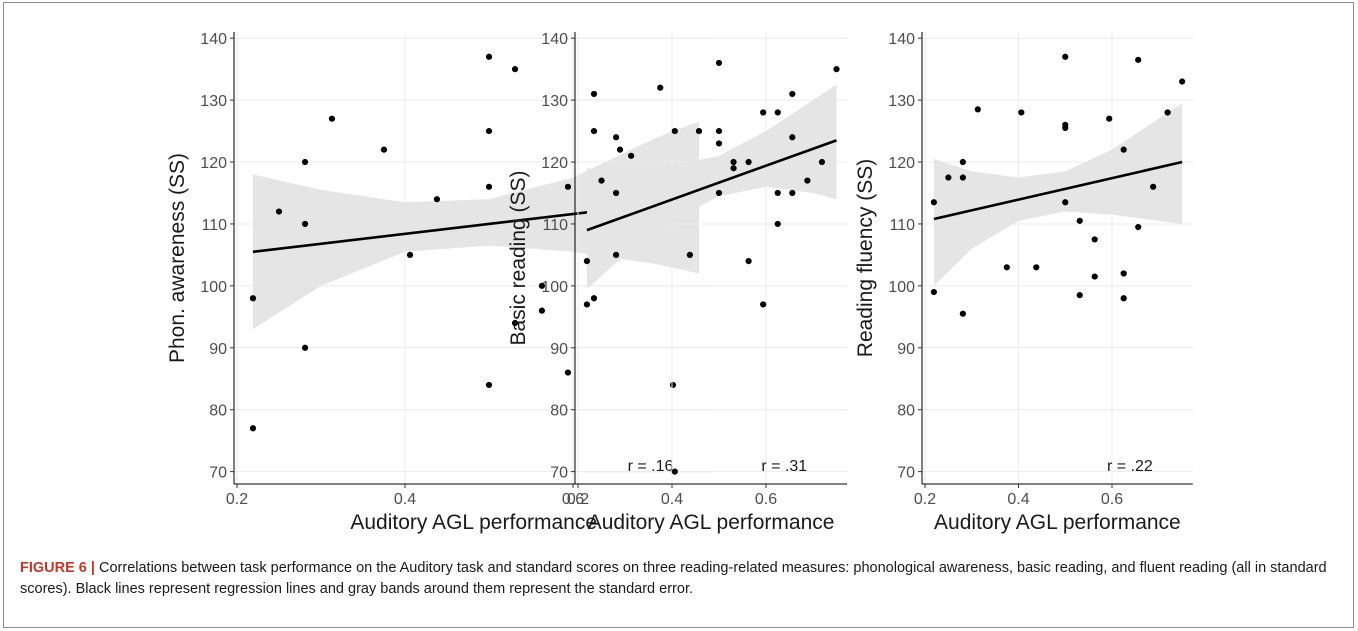 The width and height of the screenshot is (1358, 631). I want to click on grid, so click(1057, 258).